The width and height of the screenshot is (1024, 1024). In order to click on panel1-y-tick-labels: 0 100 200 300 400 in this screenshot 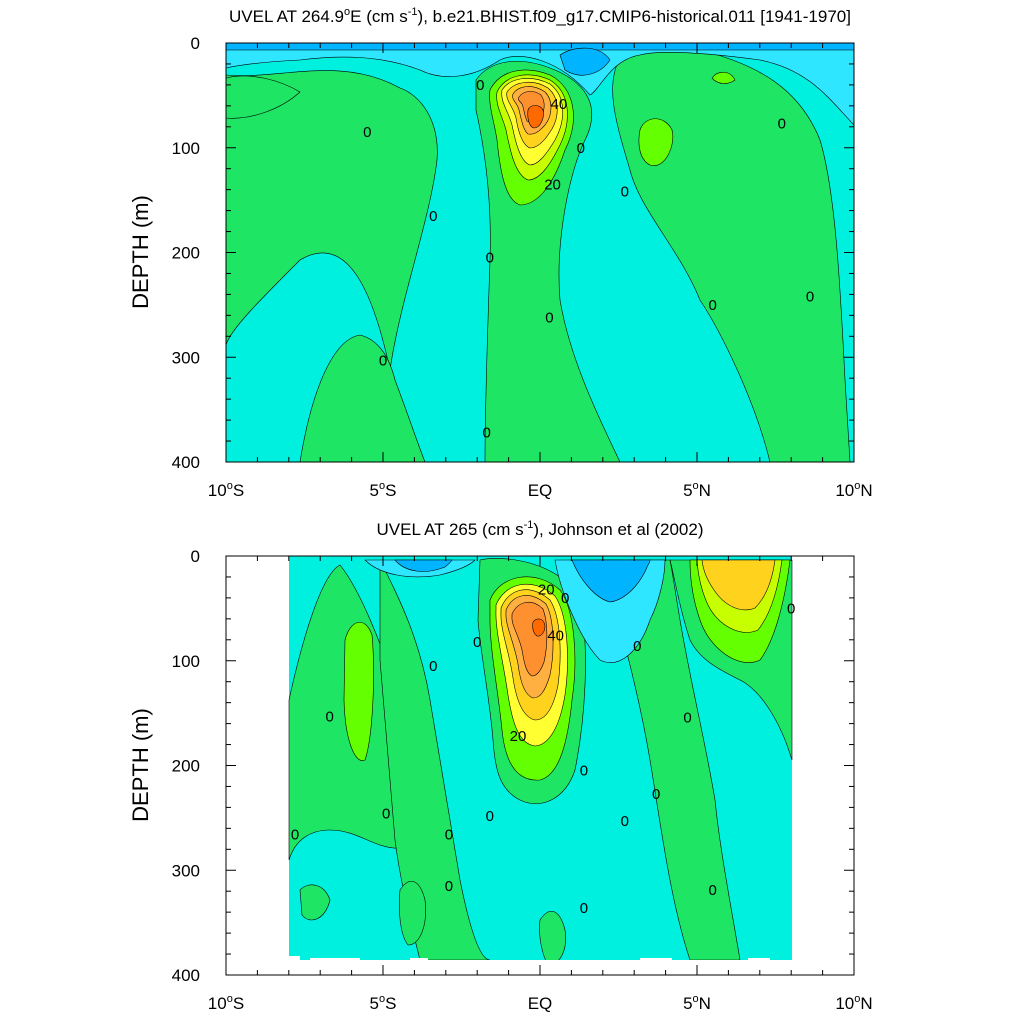, I will do `click(186, 253)`.